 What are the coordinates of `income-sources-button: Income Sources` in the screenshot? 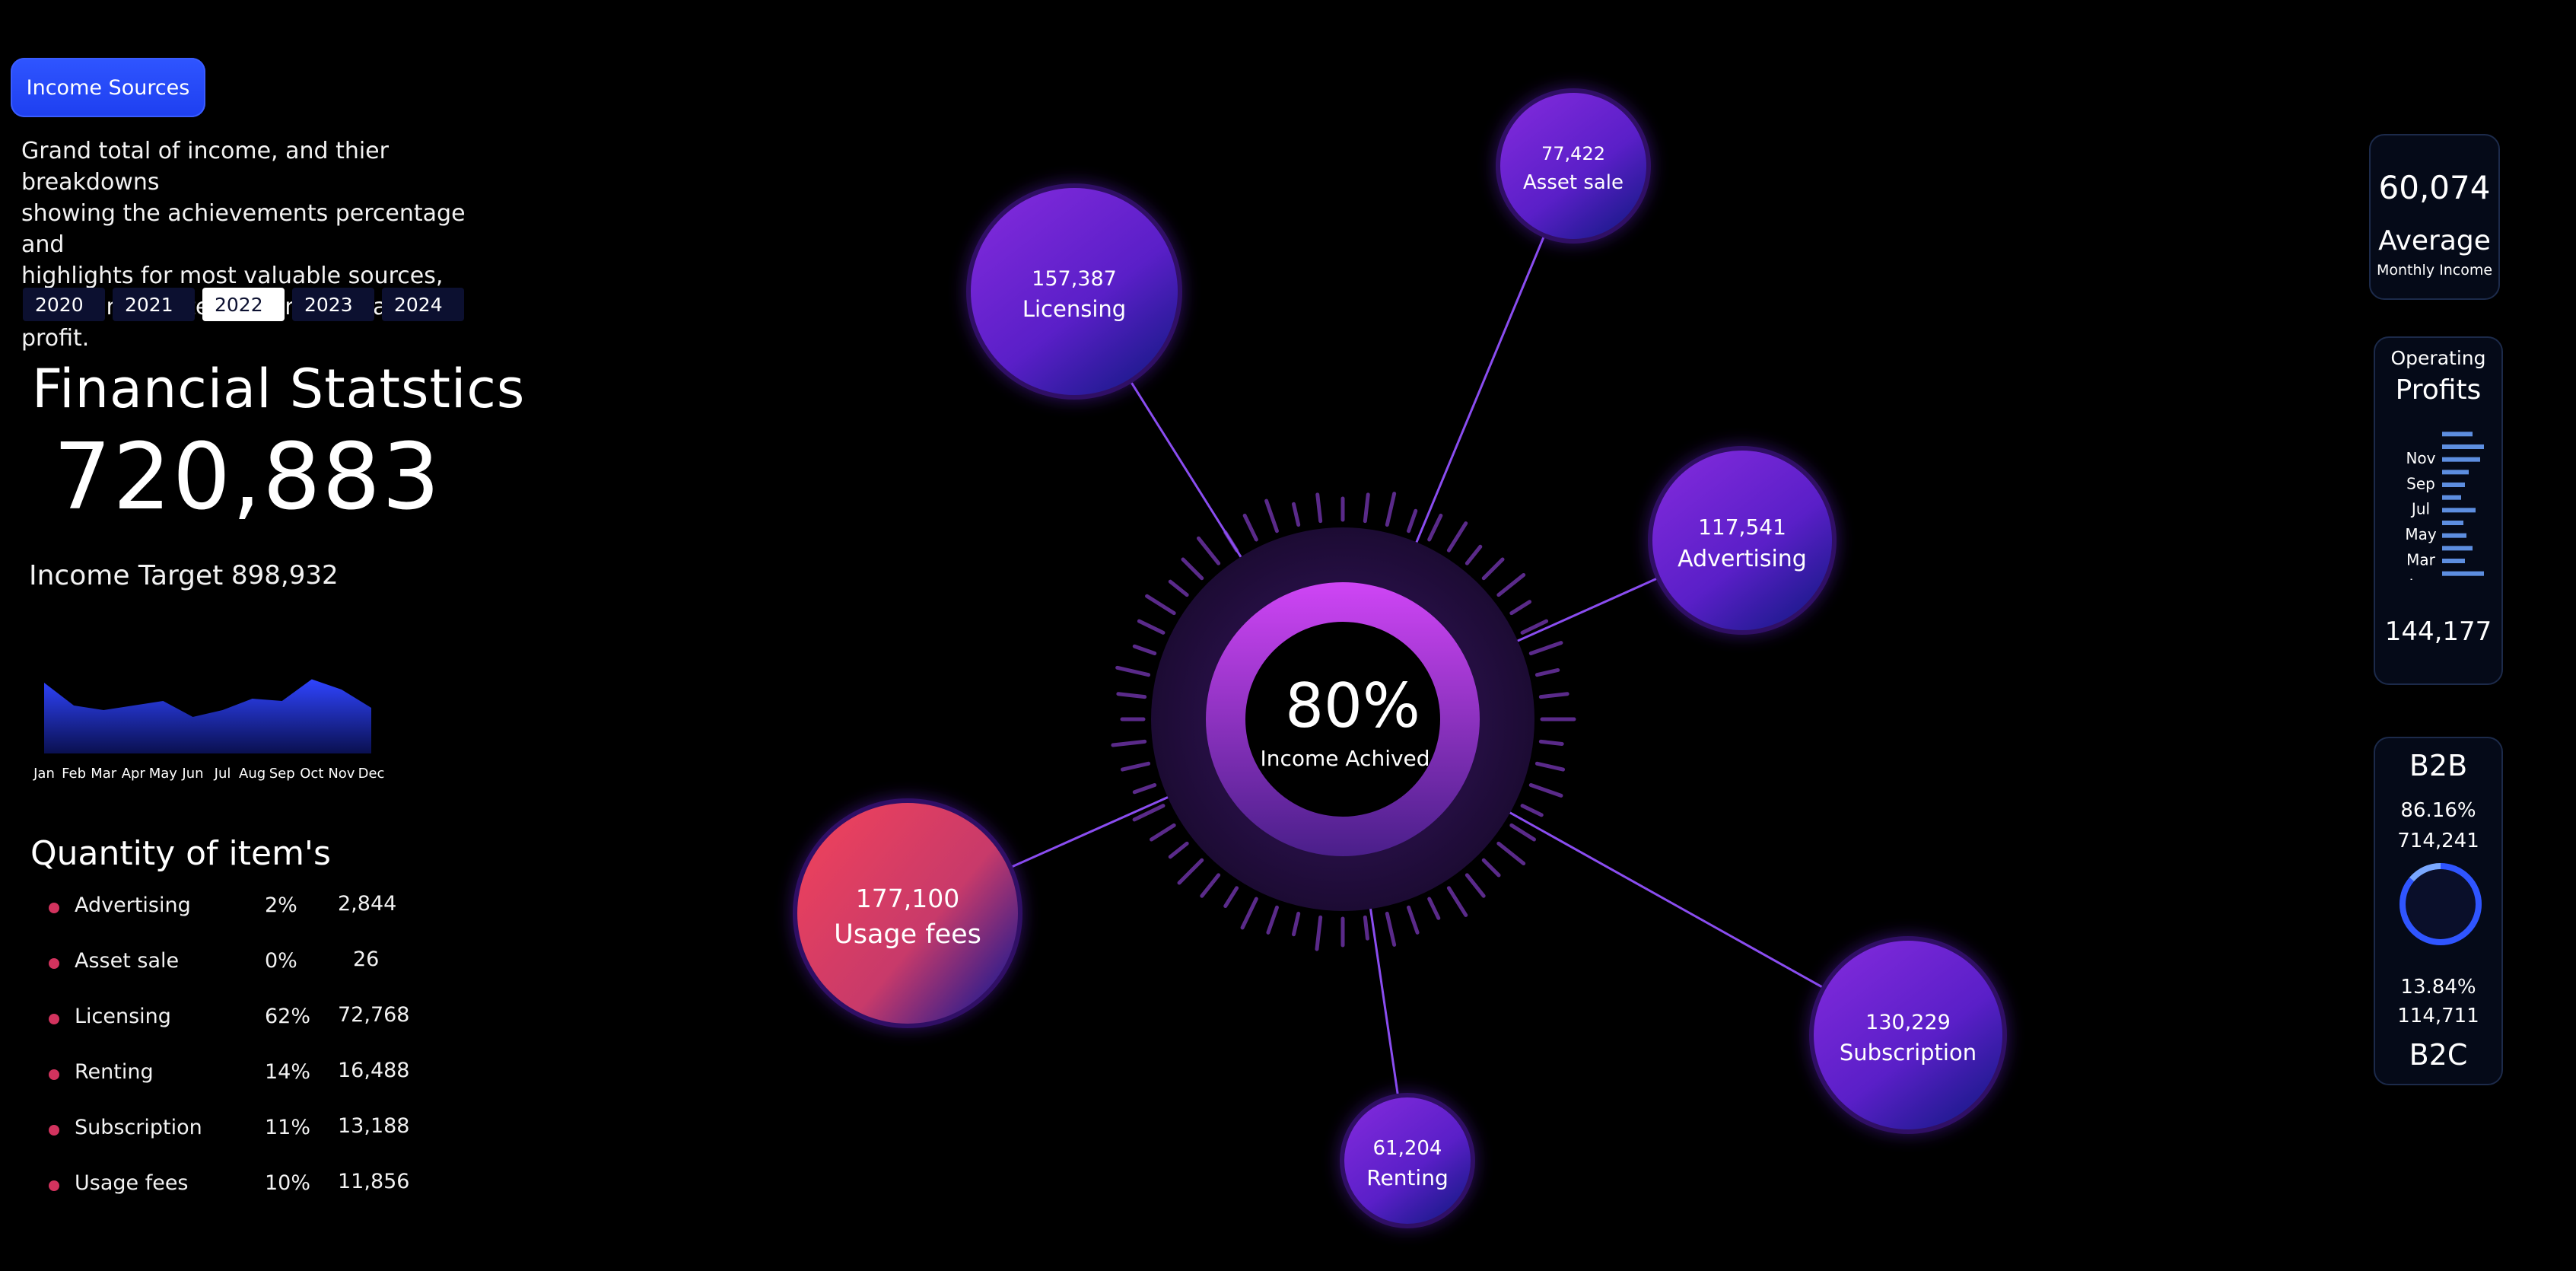 It's located at (108, 87).